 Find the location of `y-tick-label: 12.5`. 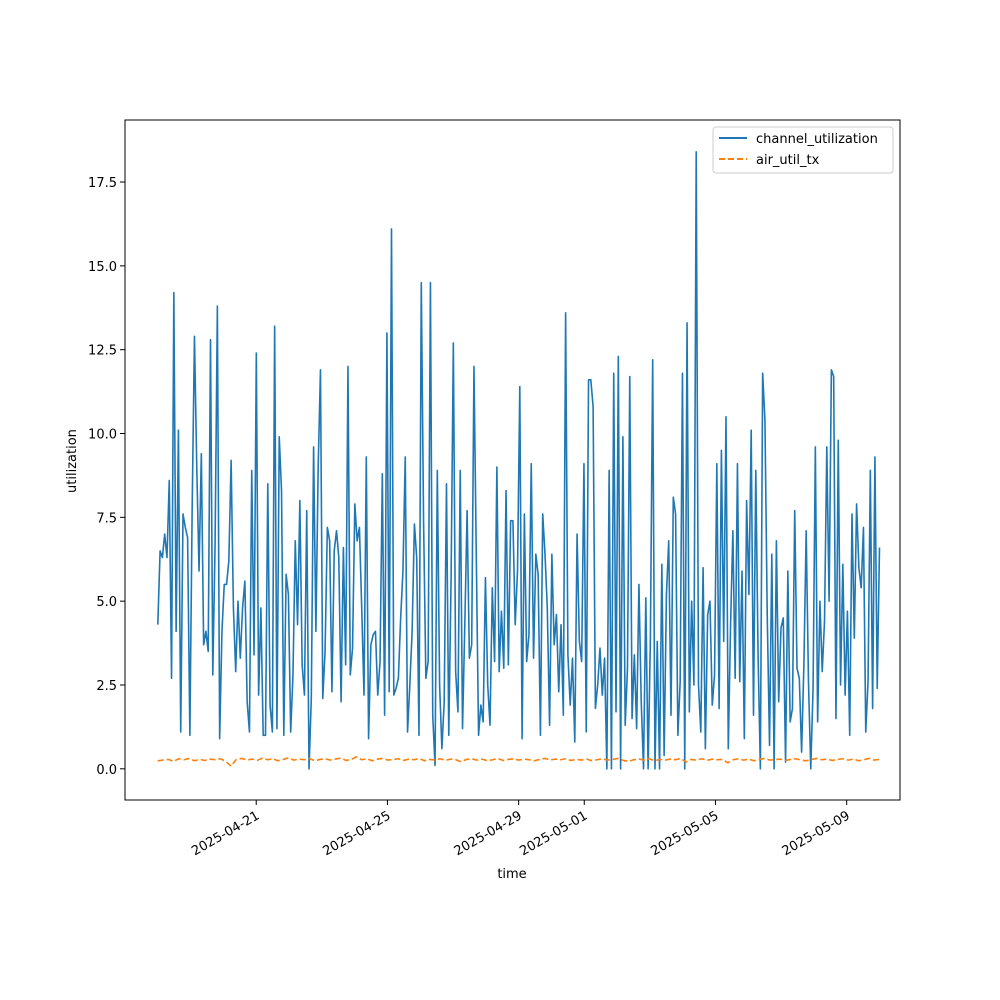

y-tick-label: 12.5 is located at coordinates (102, 351).